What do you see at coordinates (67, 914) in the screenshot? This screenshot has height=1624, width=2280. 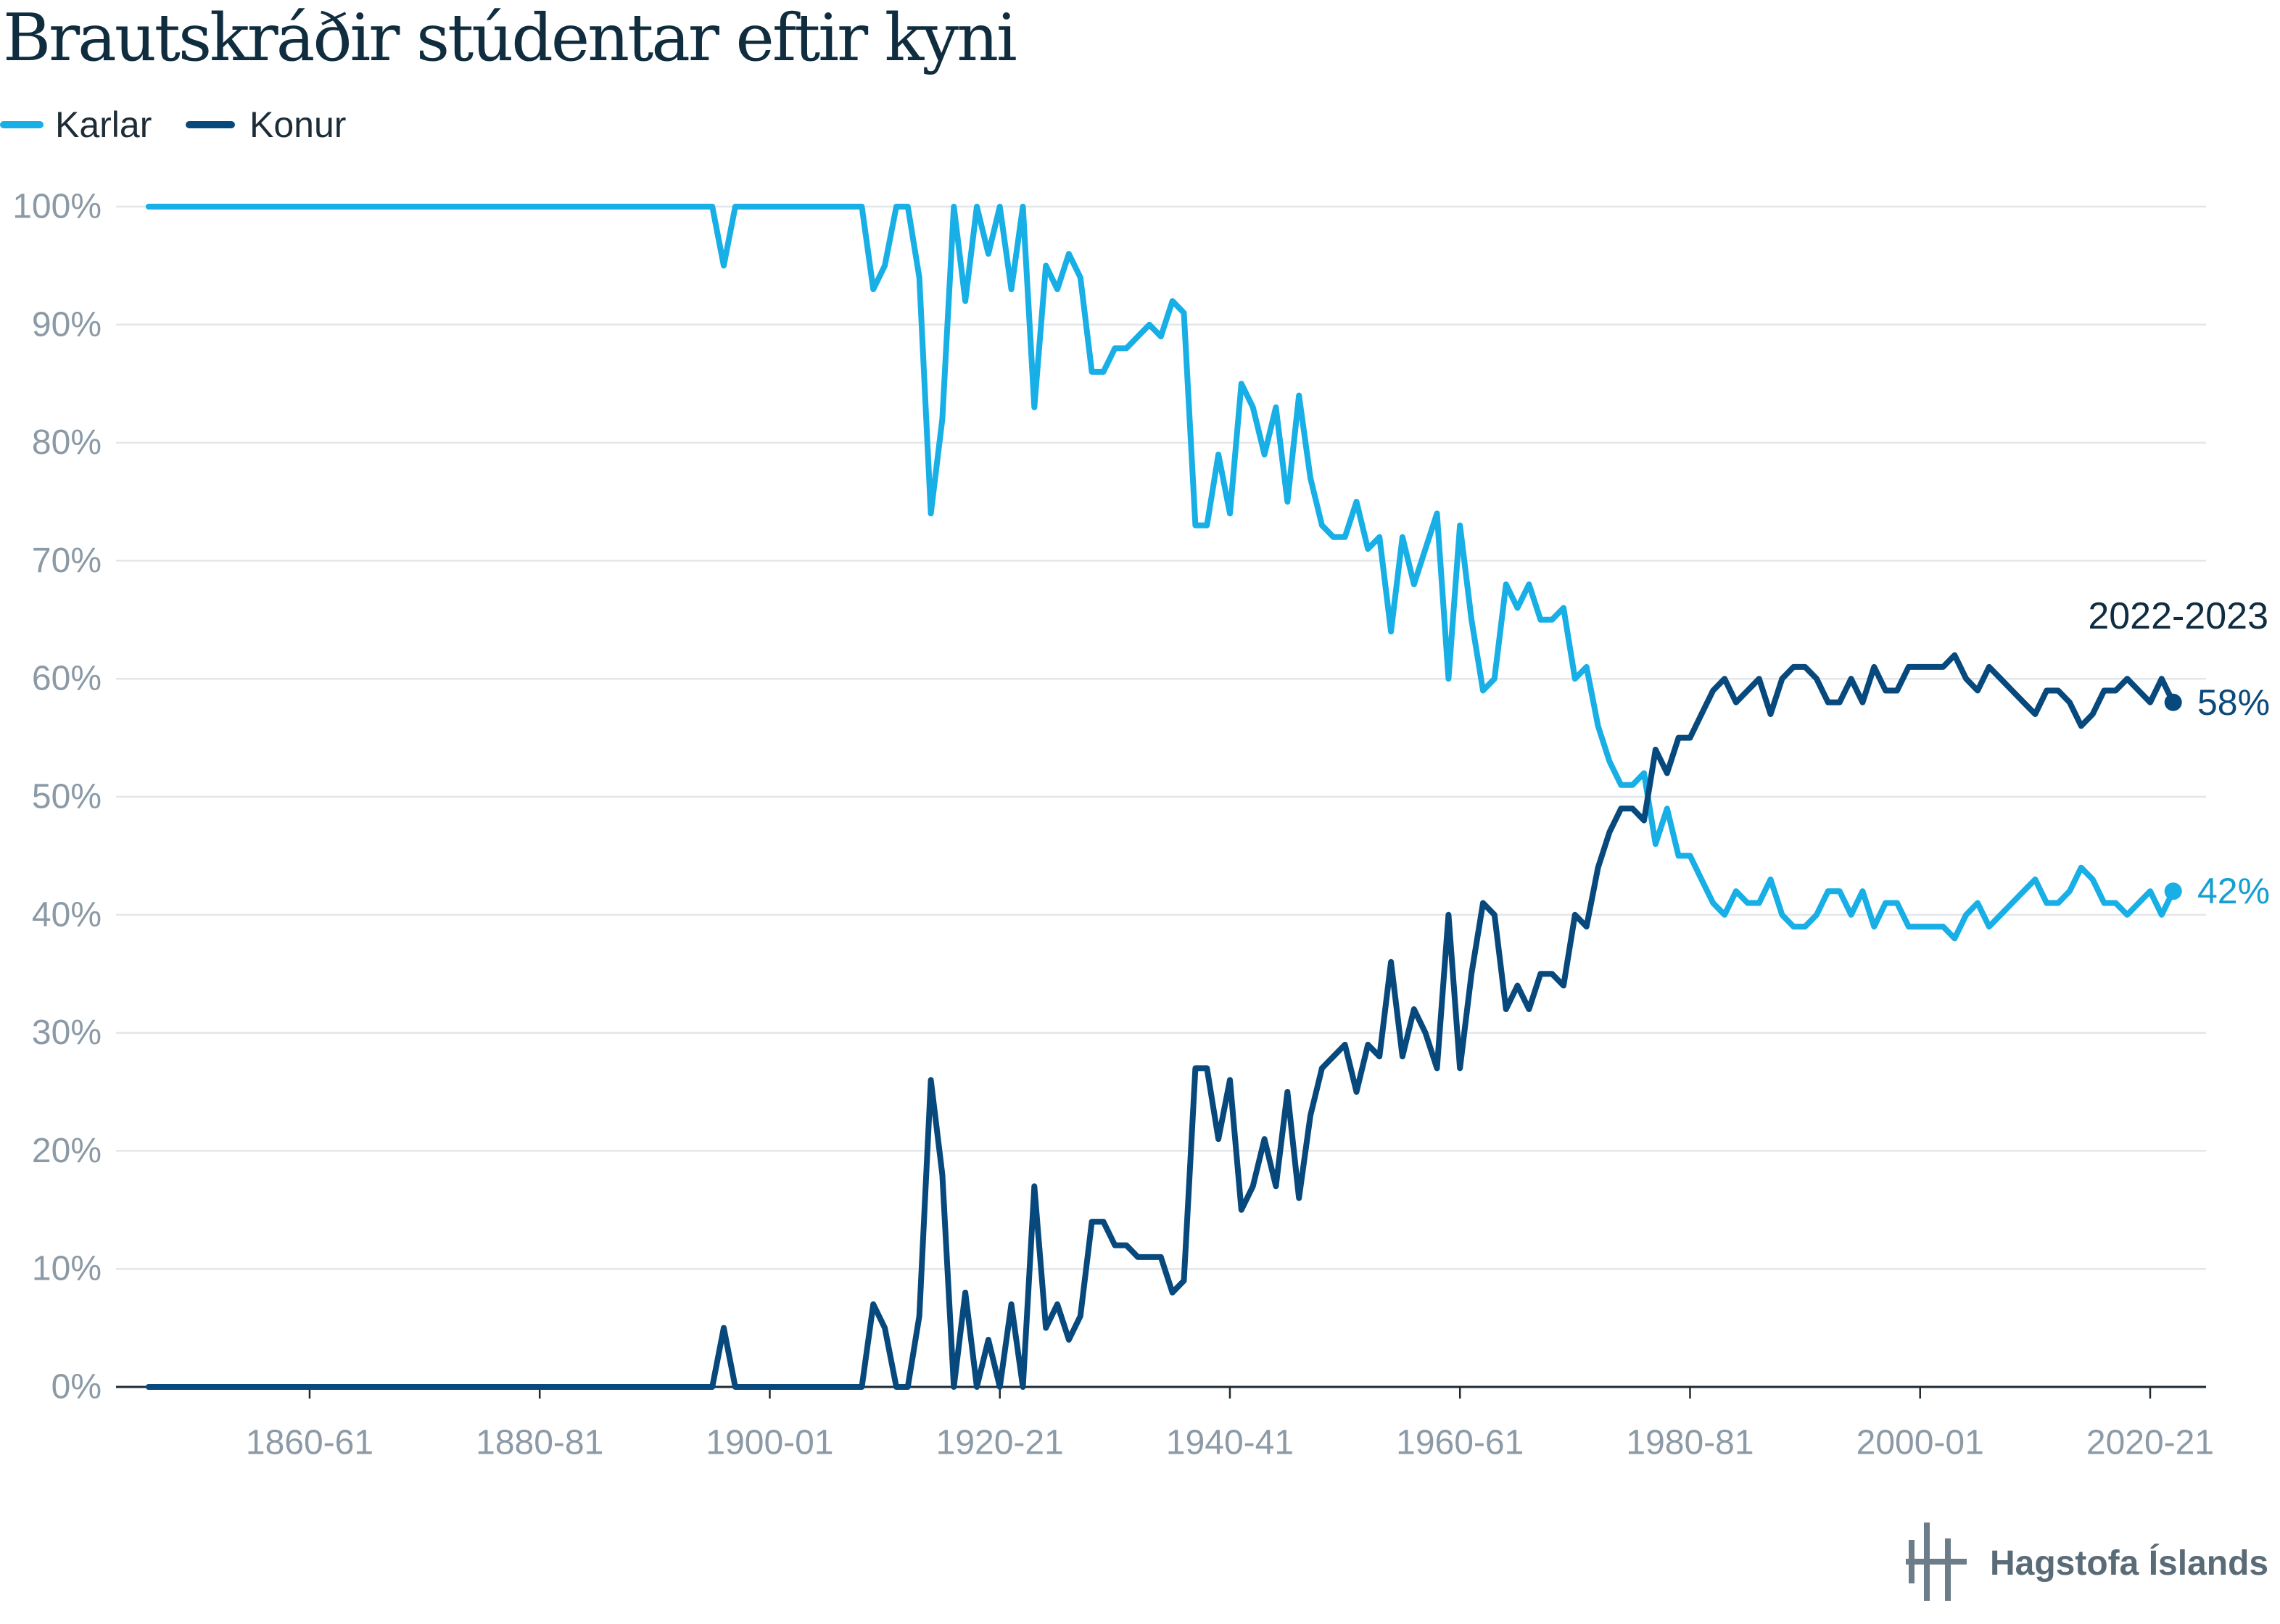 I see `y-tick-label: 40%` at bounding box center [67, 914].